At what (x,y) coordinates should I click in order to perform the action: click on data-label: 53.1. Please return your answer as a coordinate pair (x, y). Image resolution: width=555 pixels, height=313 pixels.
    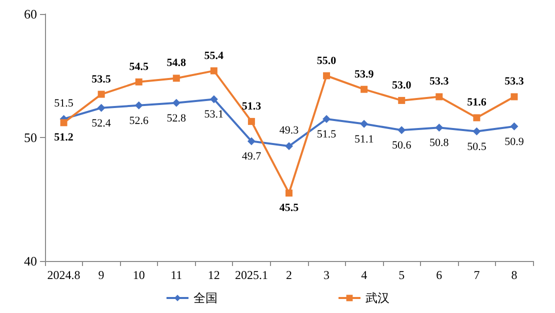
    Looking at the image, I should click on (214, 114).